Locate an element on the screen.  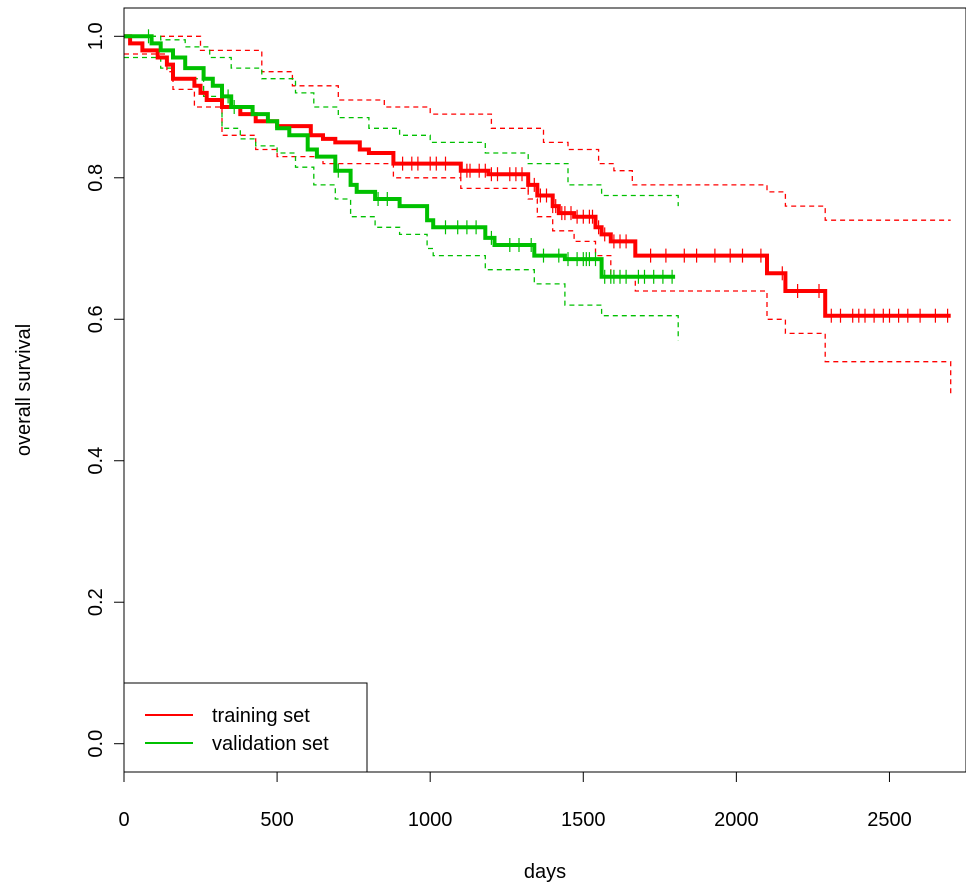
legend-box is located at coordinates (245, 727).